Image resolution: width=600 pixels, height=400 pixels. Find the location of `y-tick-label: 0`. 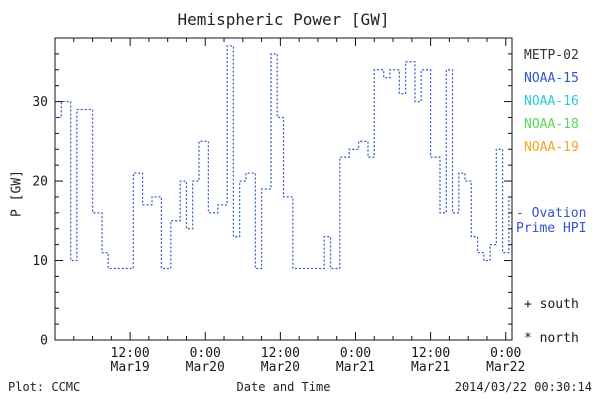

y-tick-label: 0 is located at coordinates (44, 341).